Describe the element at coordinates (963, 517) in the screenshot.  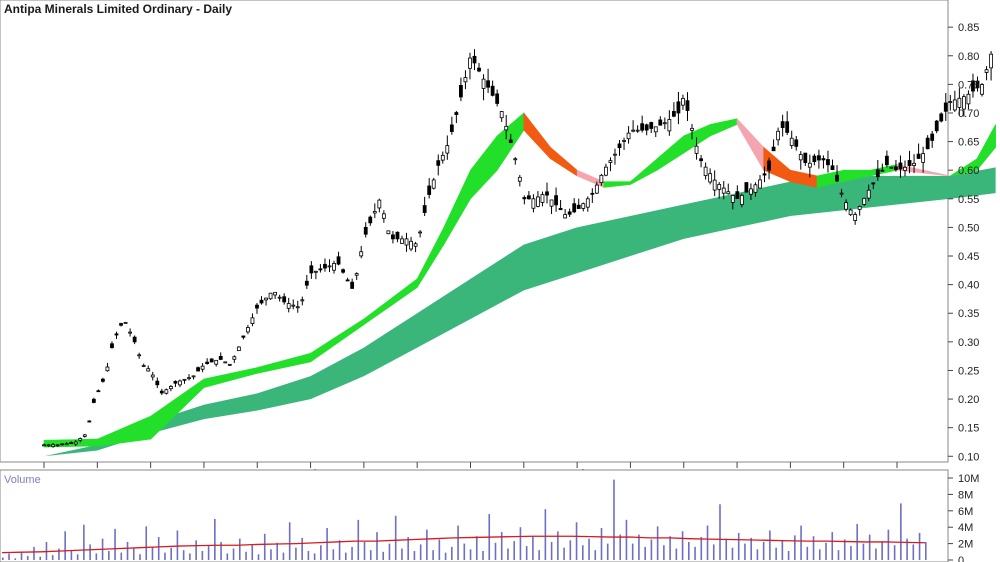
I see `volume-y-axis: 10M 8M 6M 4M 2M 0` at that location.